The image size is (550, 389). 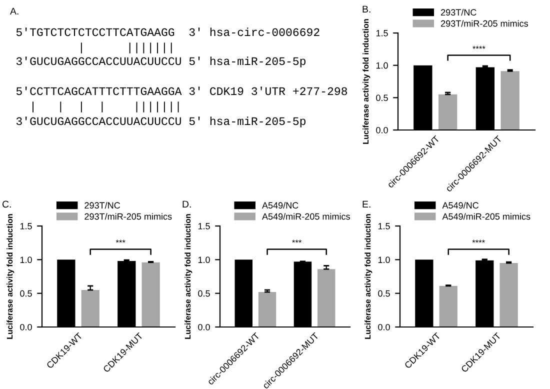 What do you see at coordinates (168, 32) in the screenshot?
I see `text: 5'TGTCTCTCTCCTTCATGAAGG 3' hsa-circ-0006692` at bounding box center [168, 32].